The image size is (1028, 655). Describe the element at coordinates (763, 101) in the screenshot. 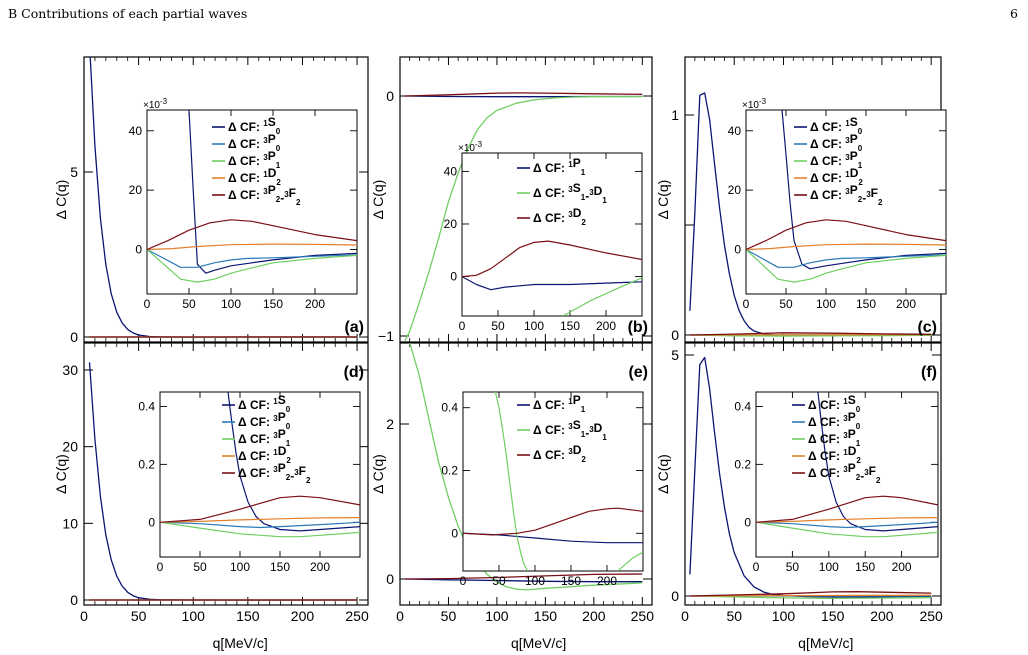

I see `inset-exponent-power: -3` at that location.